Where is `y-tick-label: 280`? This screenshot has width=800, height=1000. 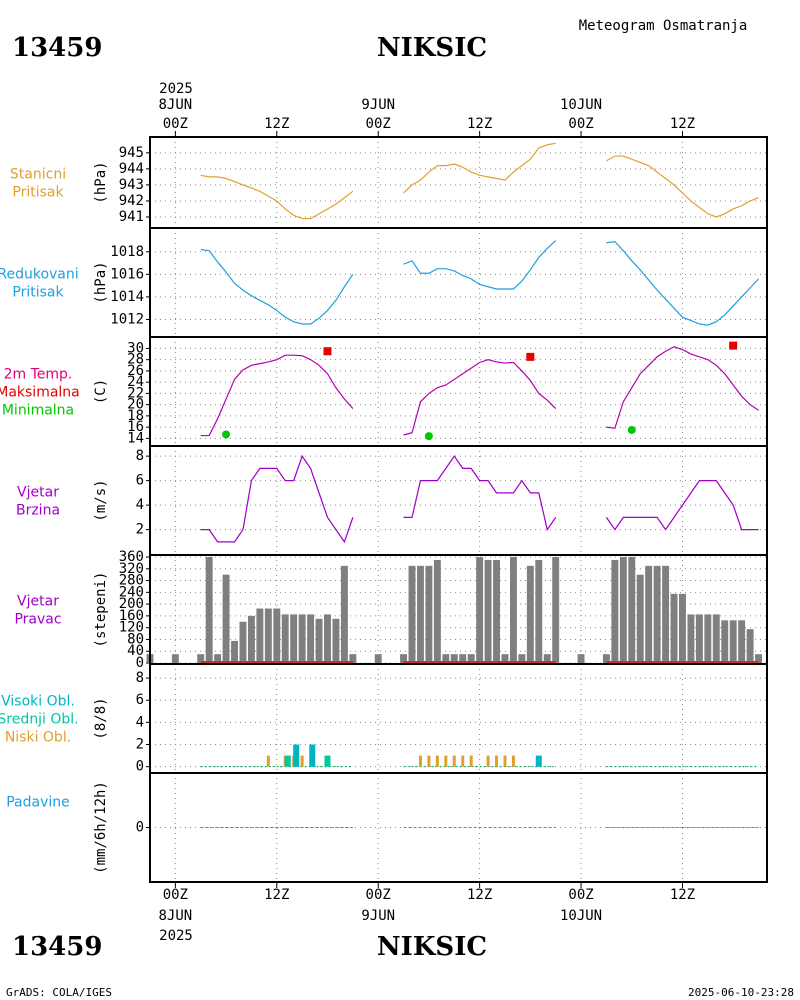
y-tick-label: 280 is located at coordinates (131, 581).